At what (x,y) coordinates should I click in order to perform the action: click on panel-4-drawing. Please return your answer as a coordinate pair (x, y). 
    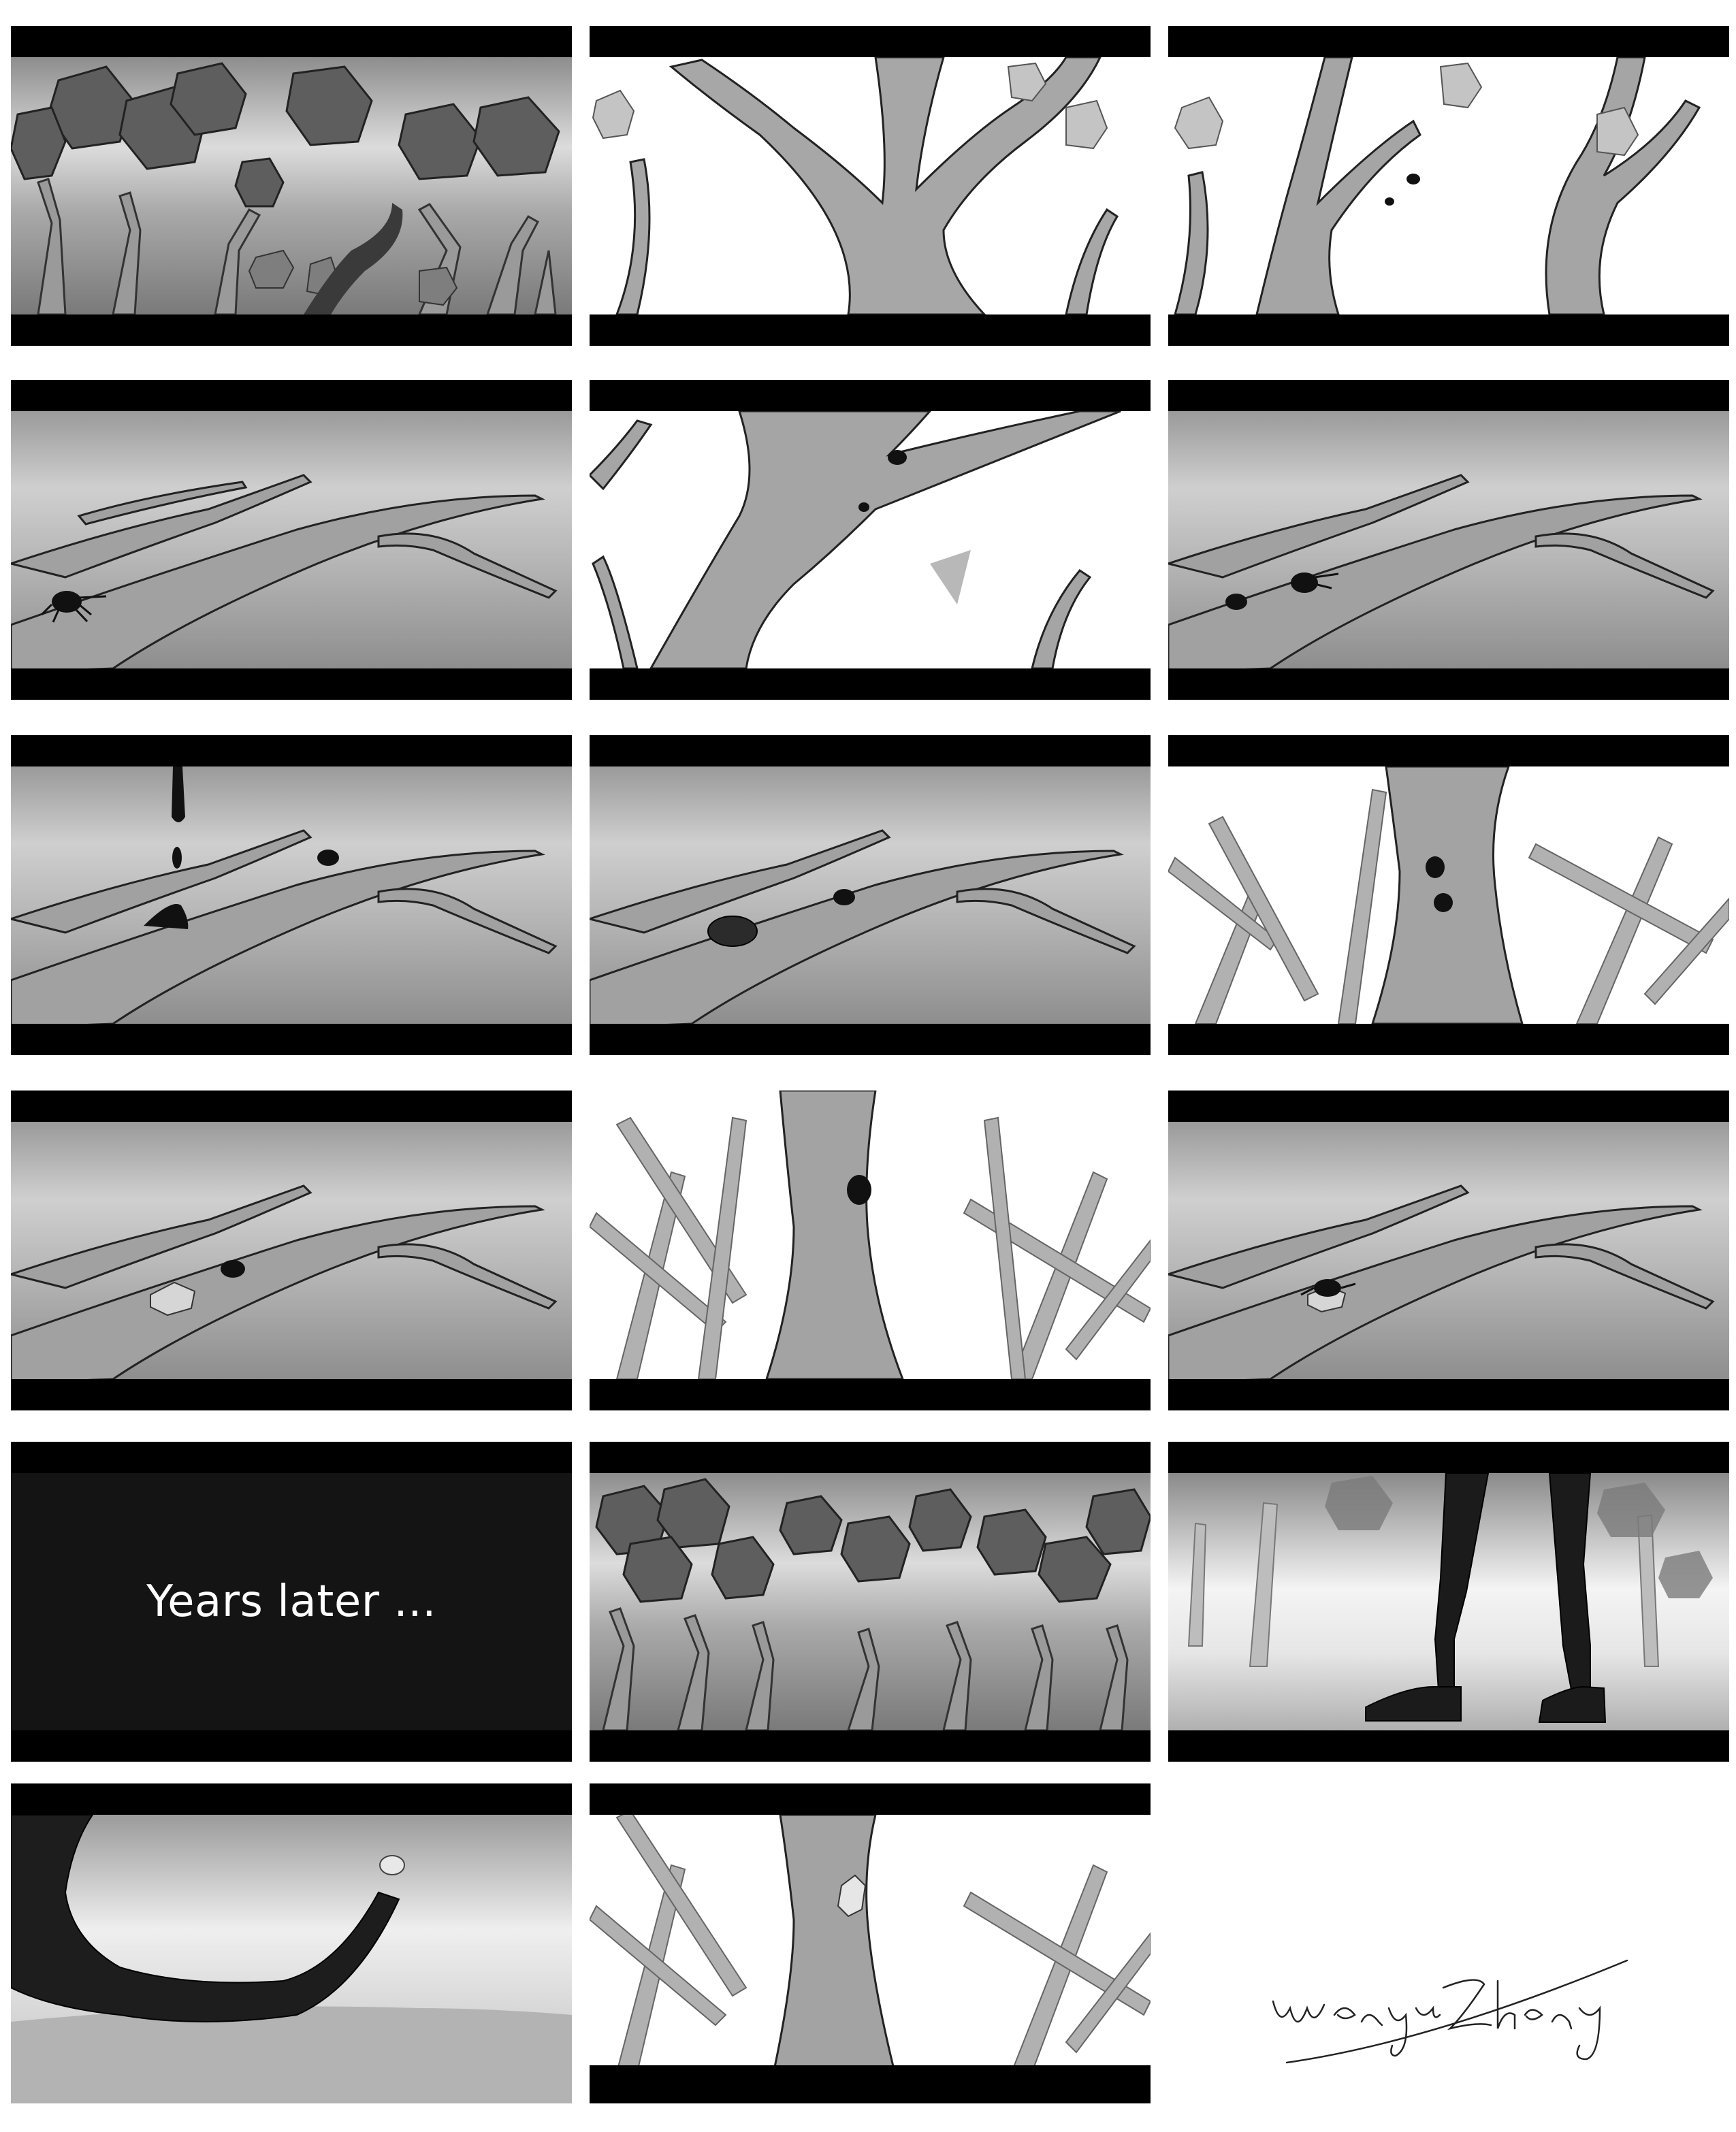
    Looking at the image, I should click on (291, 542).